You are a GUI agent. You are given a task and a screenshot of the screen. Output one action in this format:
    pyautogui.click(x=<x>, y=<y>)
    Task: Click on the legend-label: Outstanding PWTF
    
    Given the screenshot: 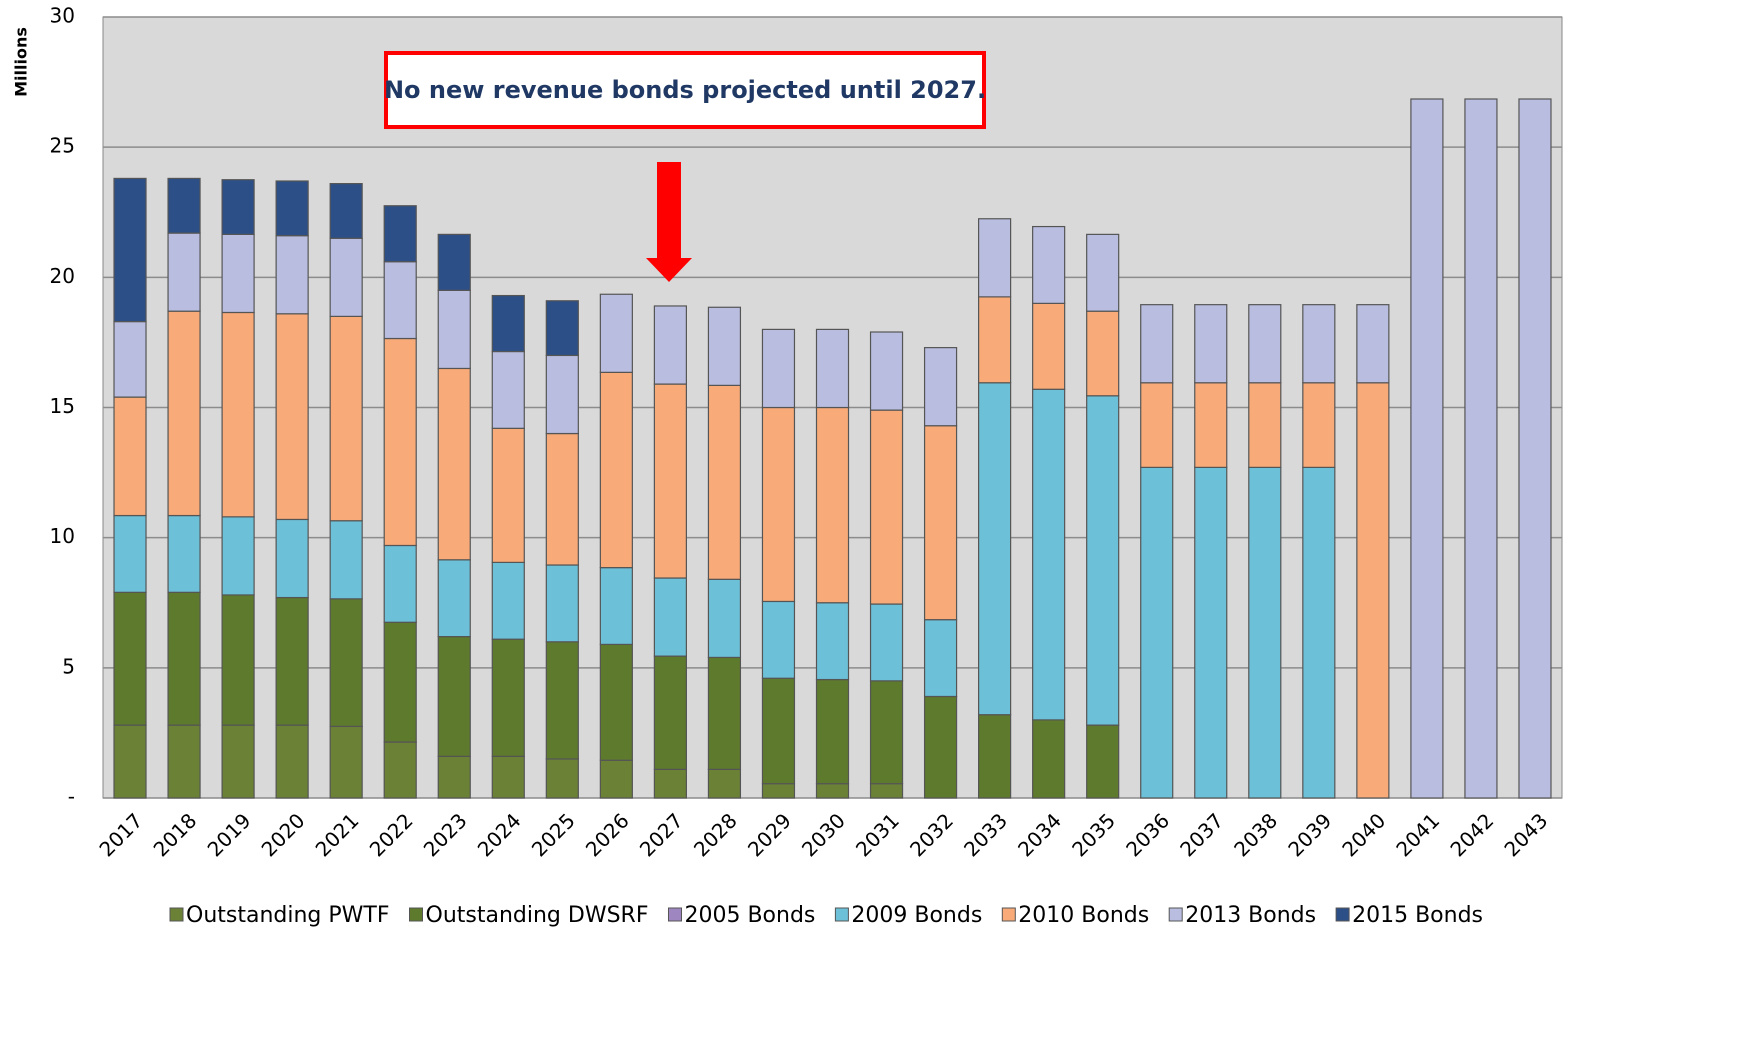 What is the action you would take?
    pyautogui.click(x=288, y=915)
    